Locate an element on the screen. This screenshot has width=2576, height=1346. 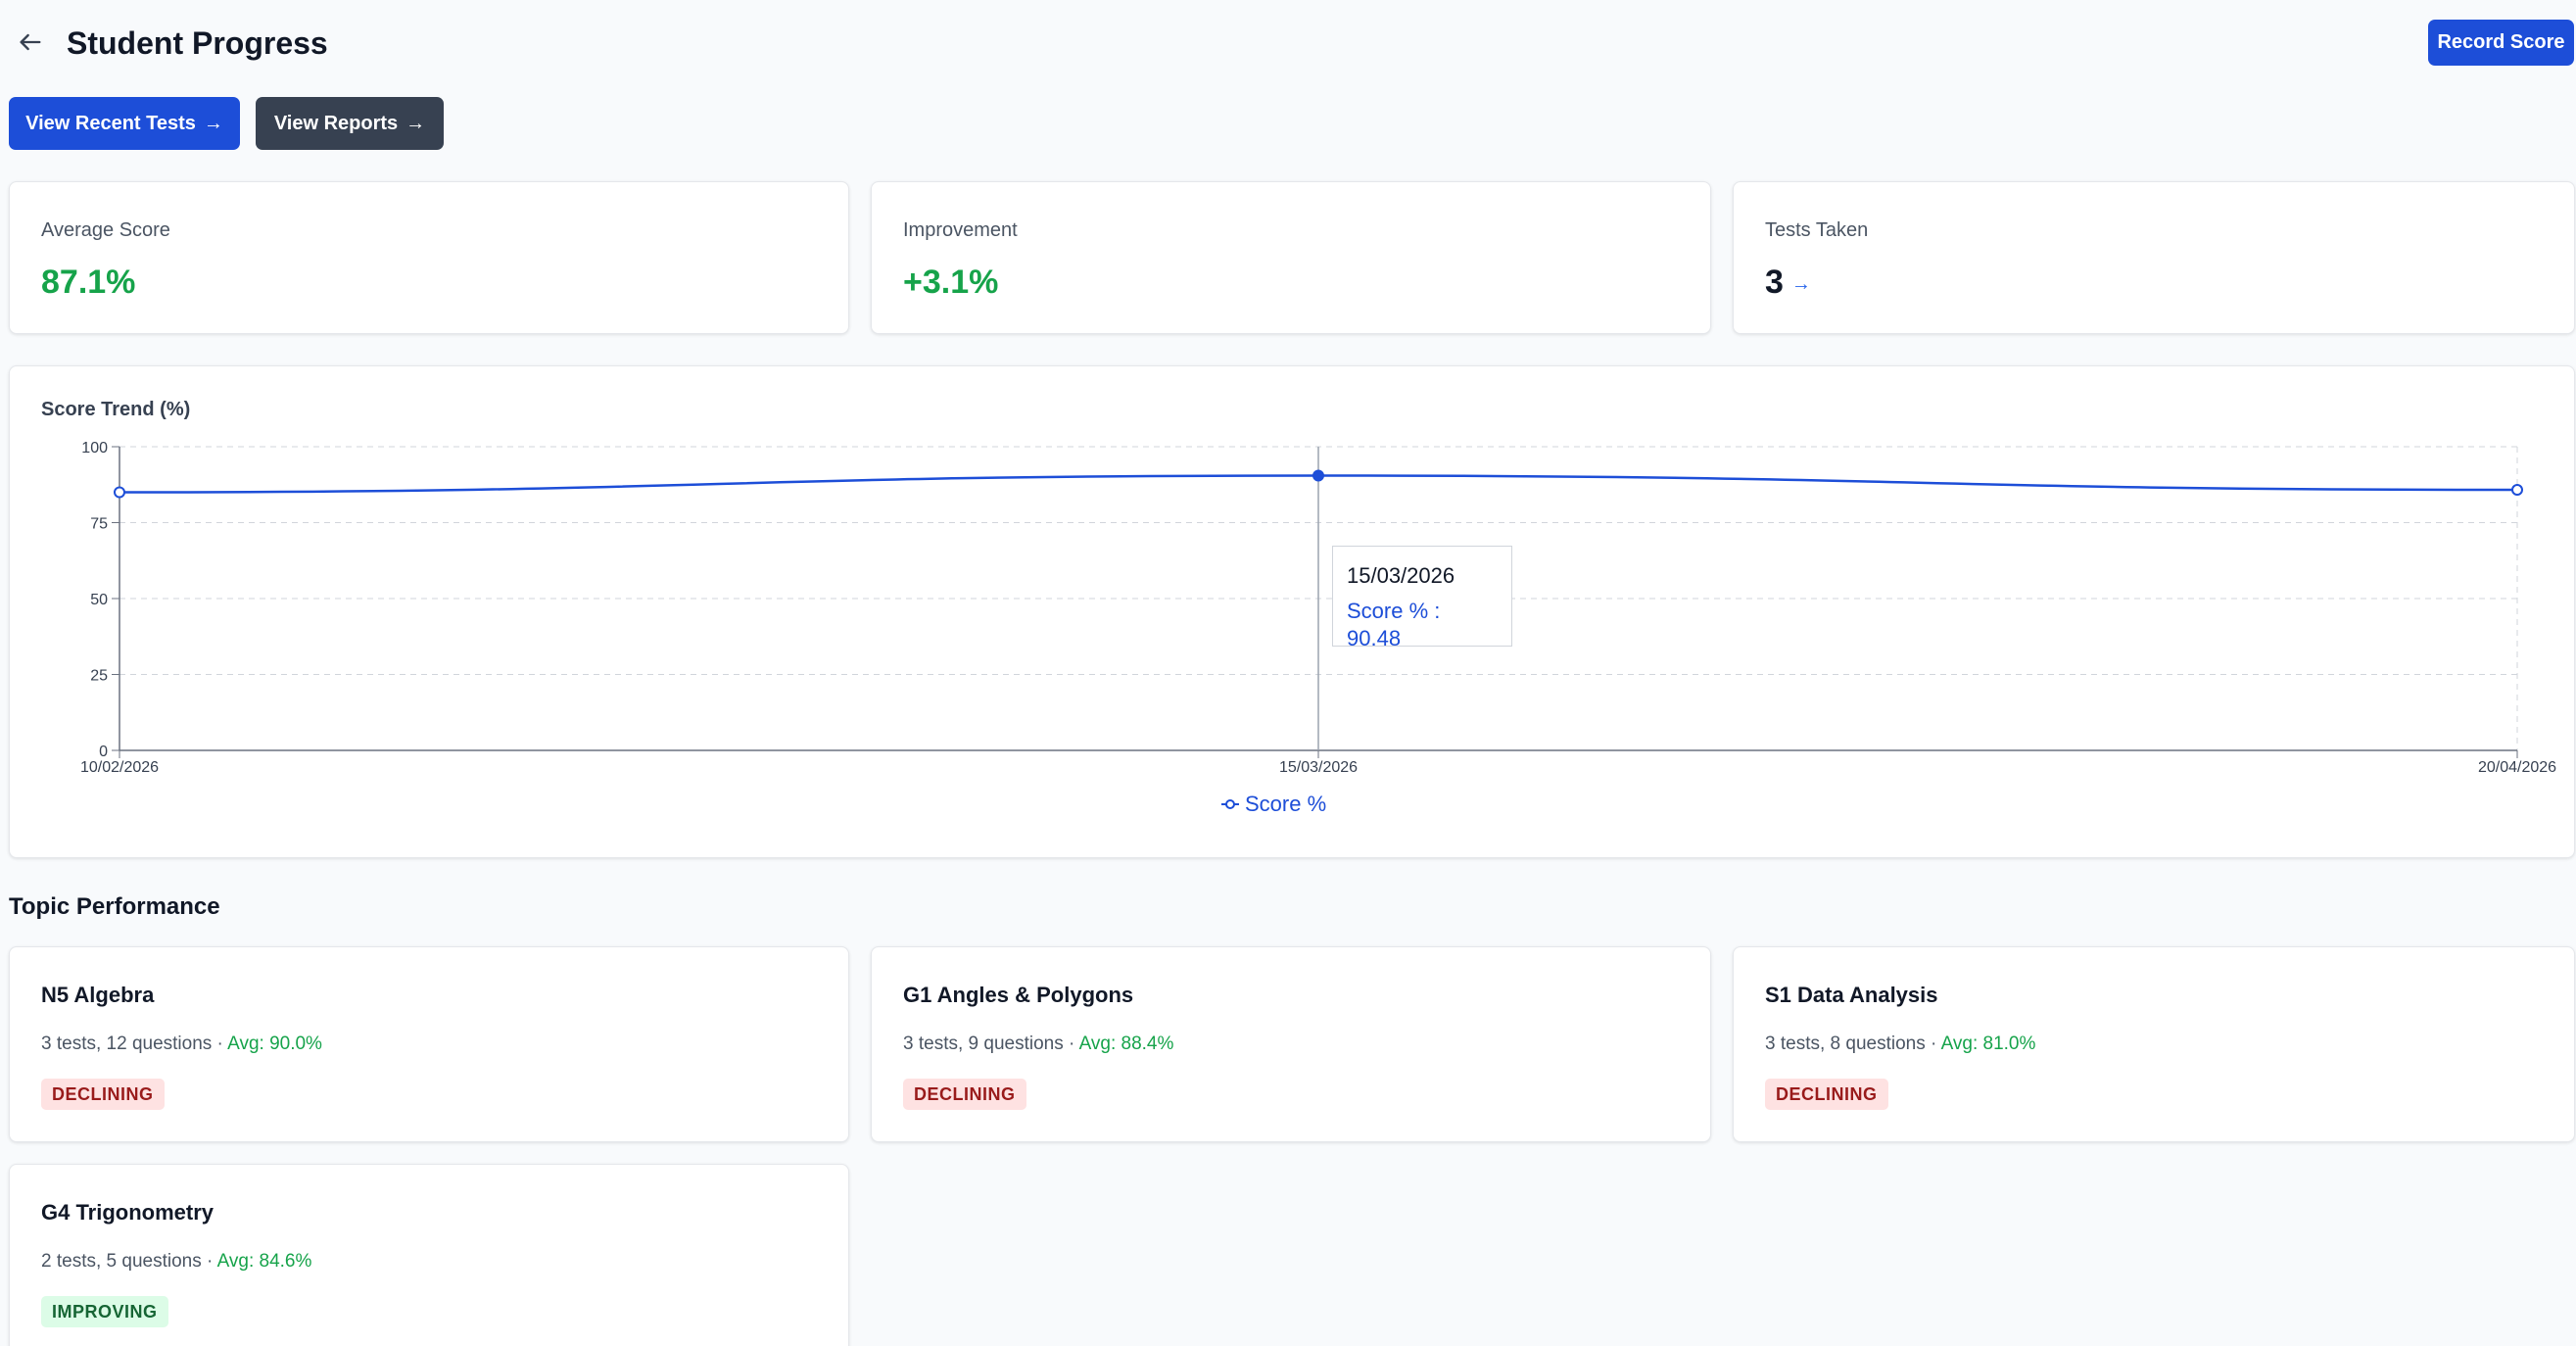
topic-name: N5 Algebra is located at coordinates (98, 995).